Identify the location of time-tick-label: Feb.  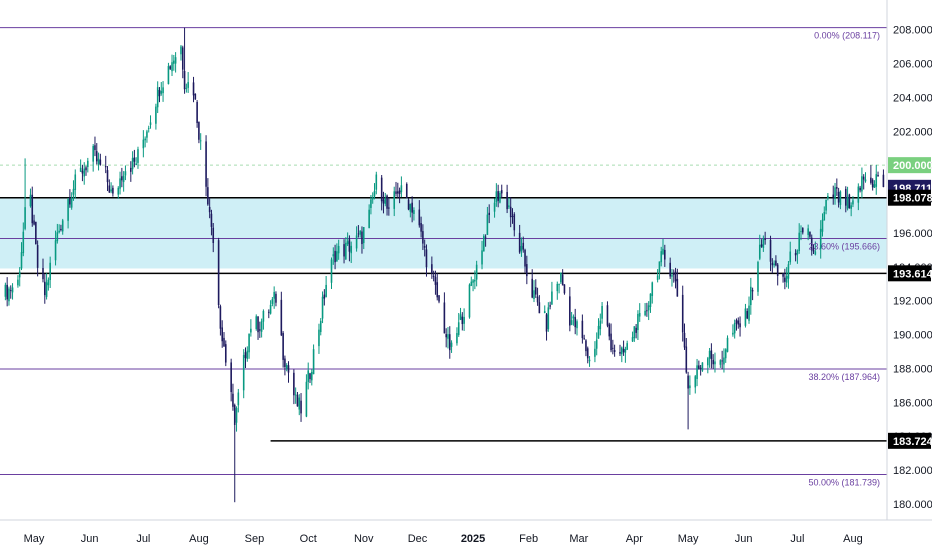
(528, 539).